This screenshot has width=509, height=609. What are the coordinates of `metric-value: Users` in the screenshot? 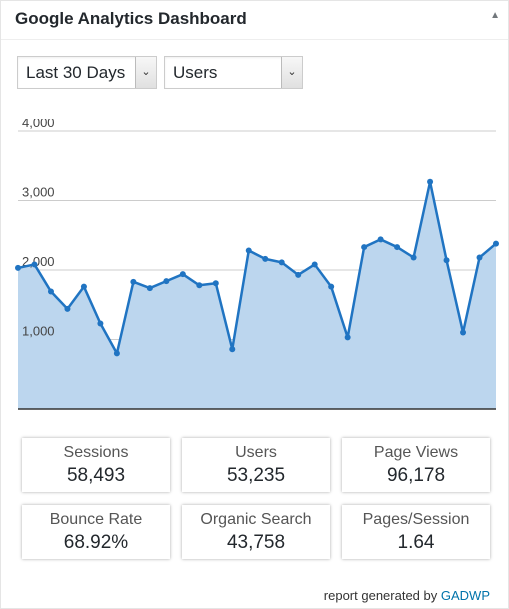 It's located at (195, 72).